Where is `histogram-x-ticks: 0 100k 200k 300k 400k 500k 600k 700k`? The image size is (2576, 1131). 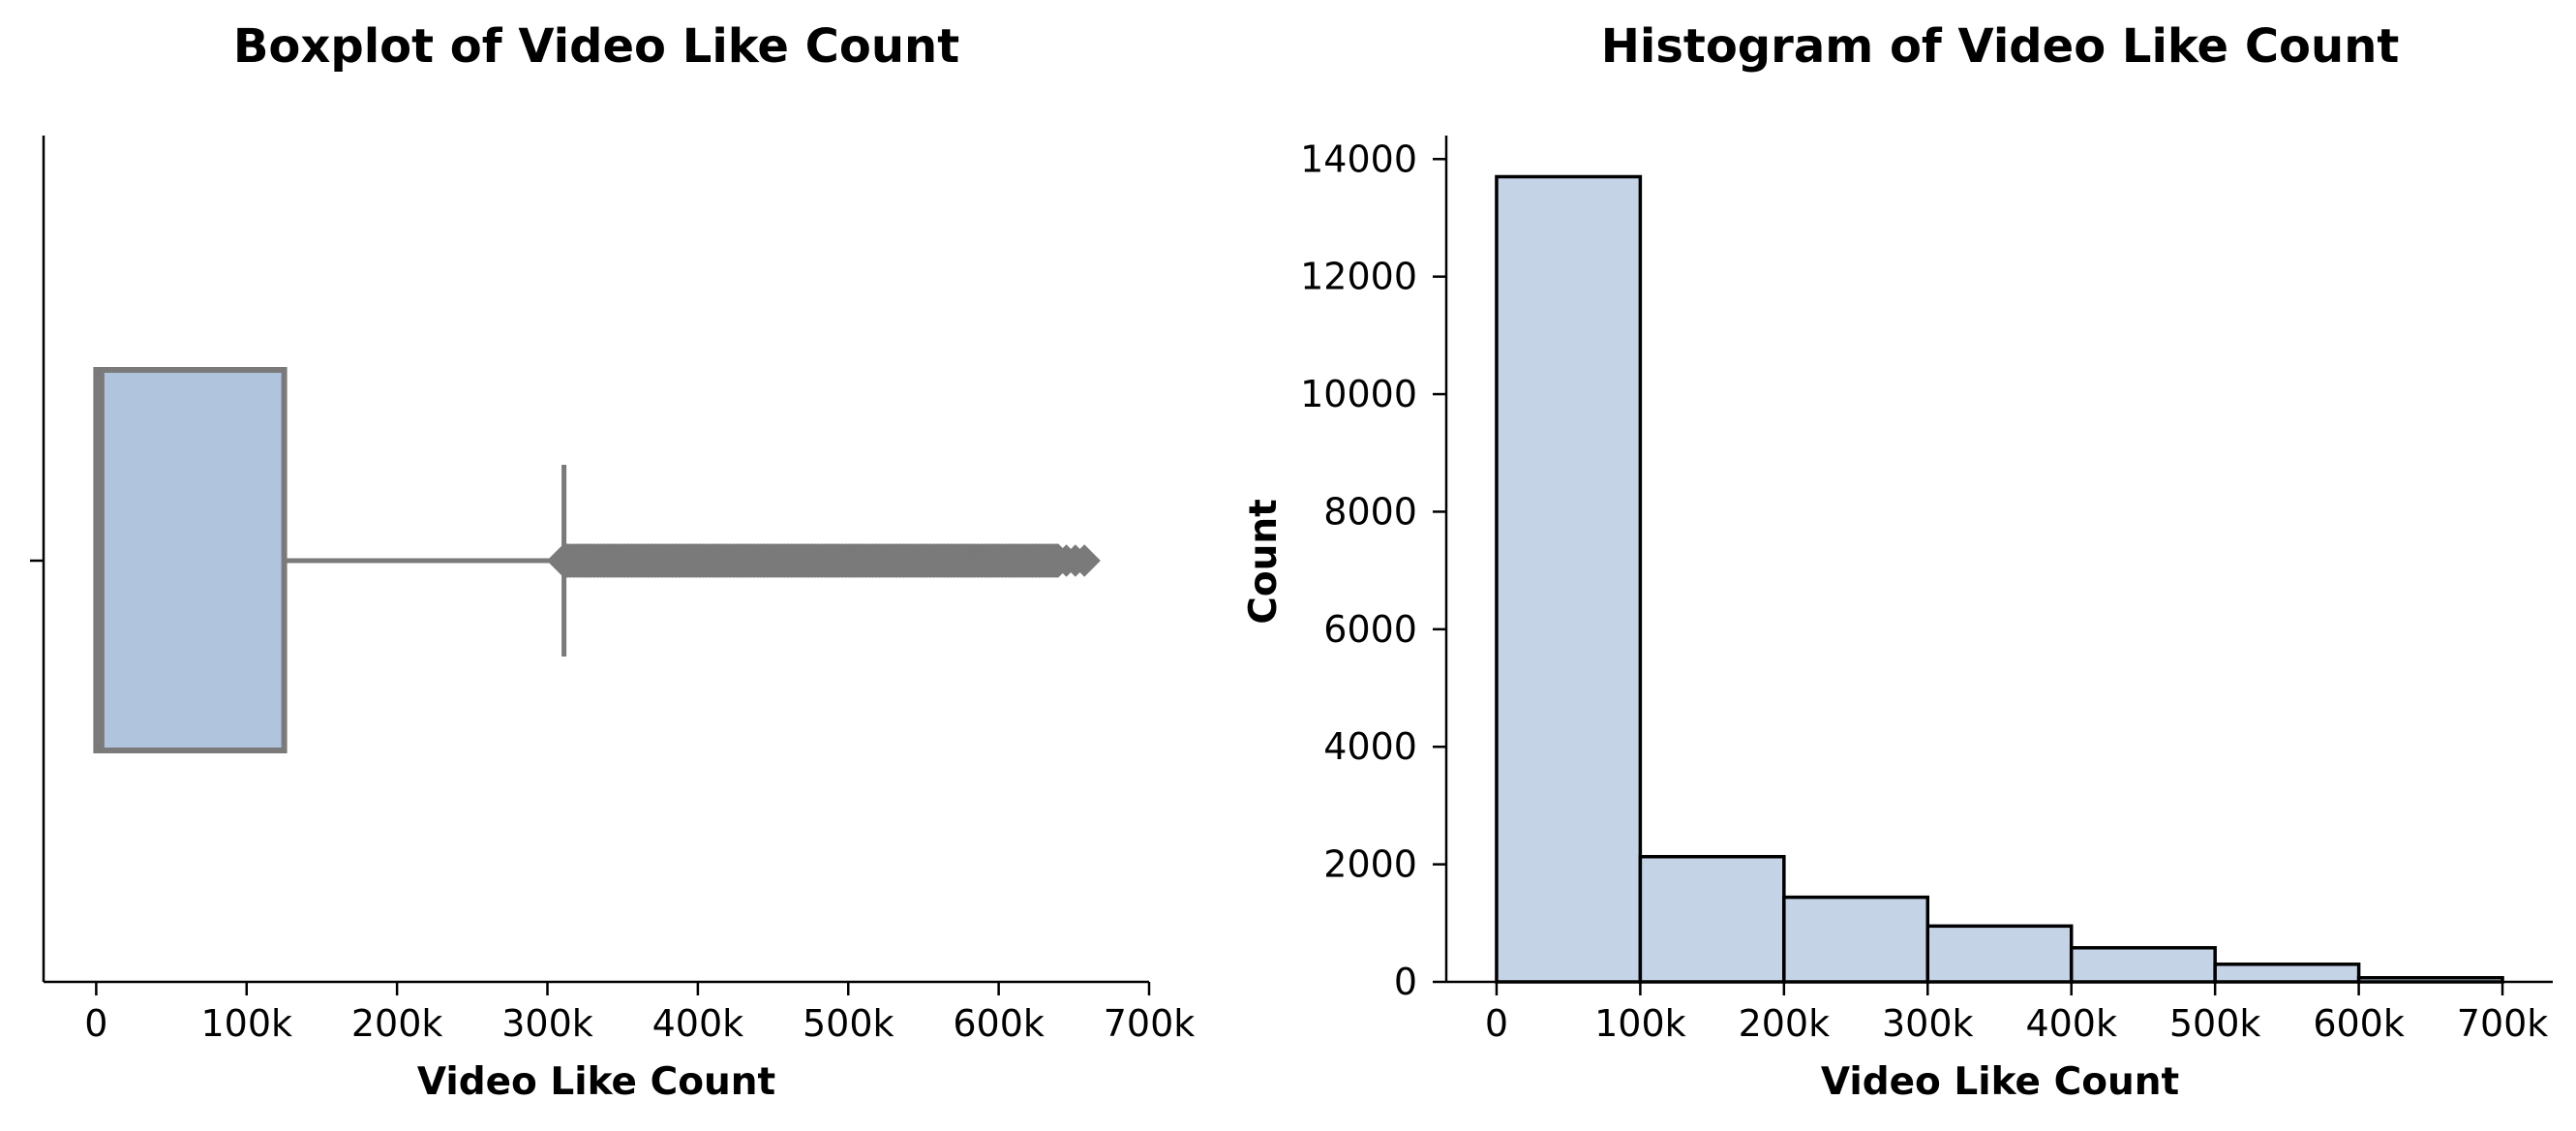
histogram-x-ticks: 0 100k 200k 300k 400k 500k 600k 700k is located at coordinates (2017, 1014).